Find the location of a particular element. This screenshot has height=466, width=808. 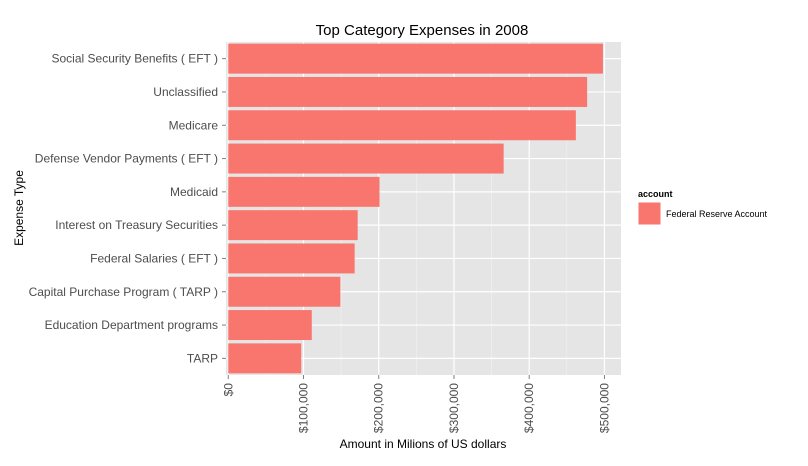

y-tick-label: Federal Salaries ( EFT ) is located at coordinates (154, 258).